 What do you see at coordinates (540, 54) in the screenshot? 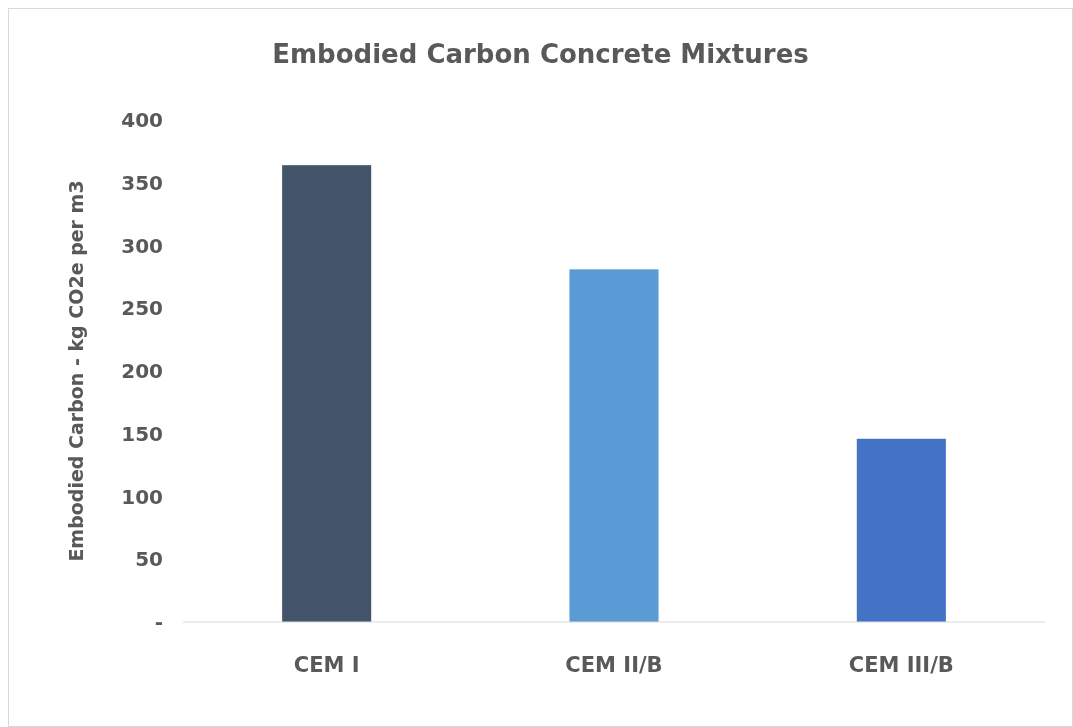
I see `chart-title: Embodied Carbon Concrete Mixtures` at bounding box center [540, 54].